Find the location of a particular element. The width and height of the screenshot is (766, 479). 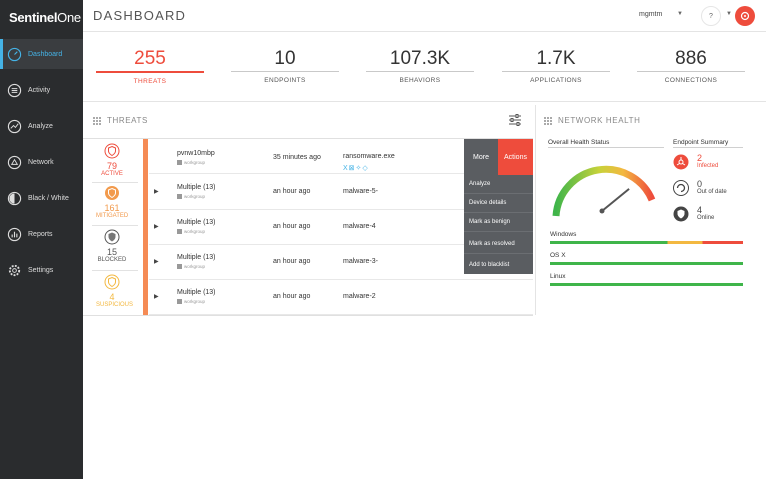

sidebar-item-label: Activity is located at coordinates (39, 90).